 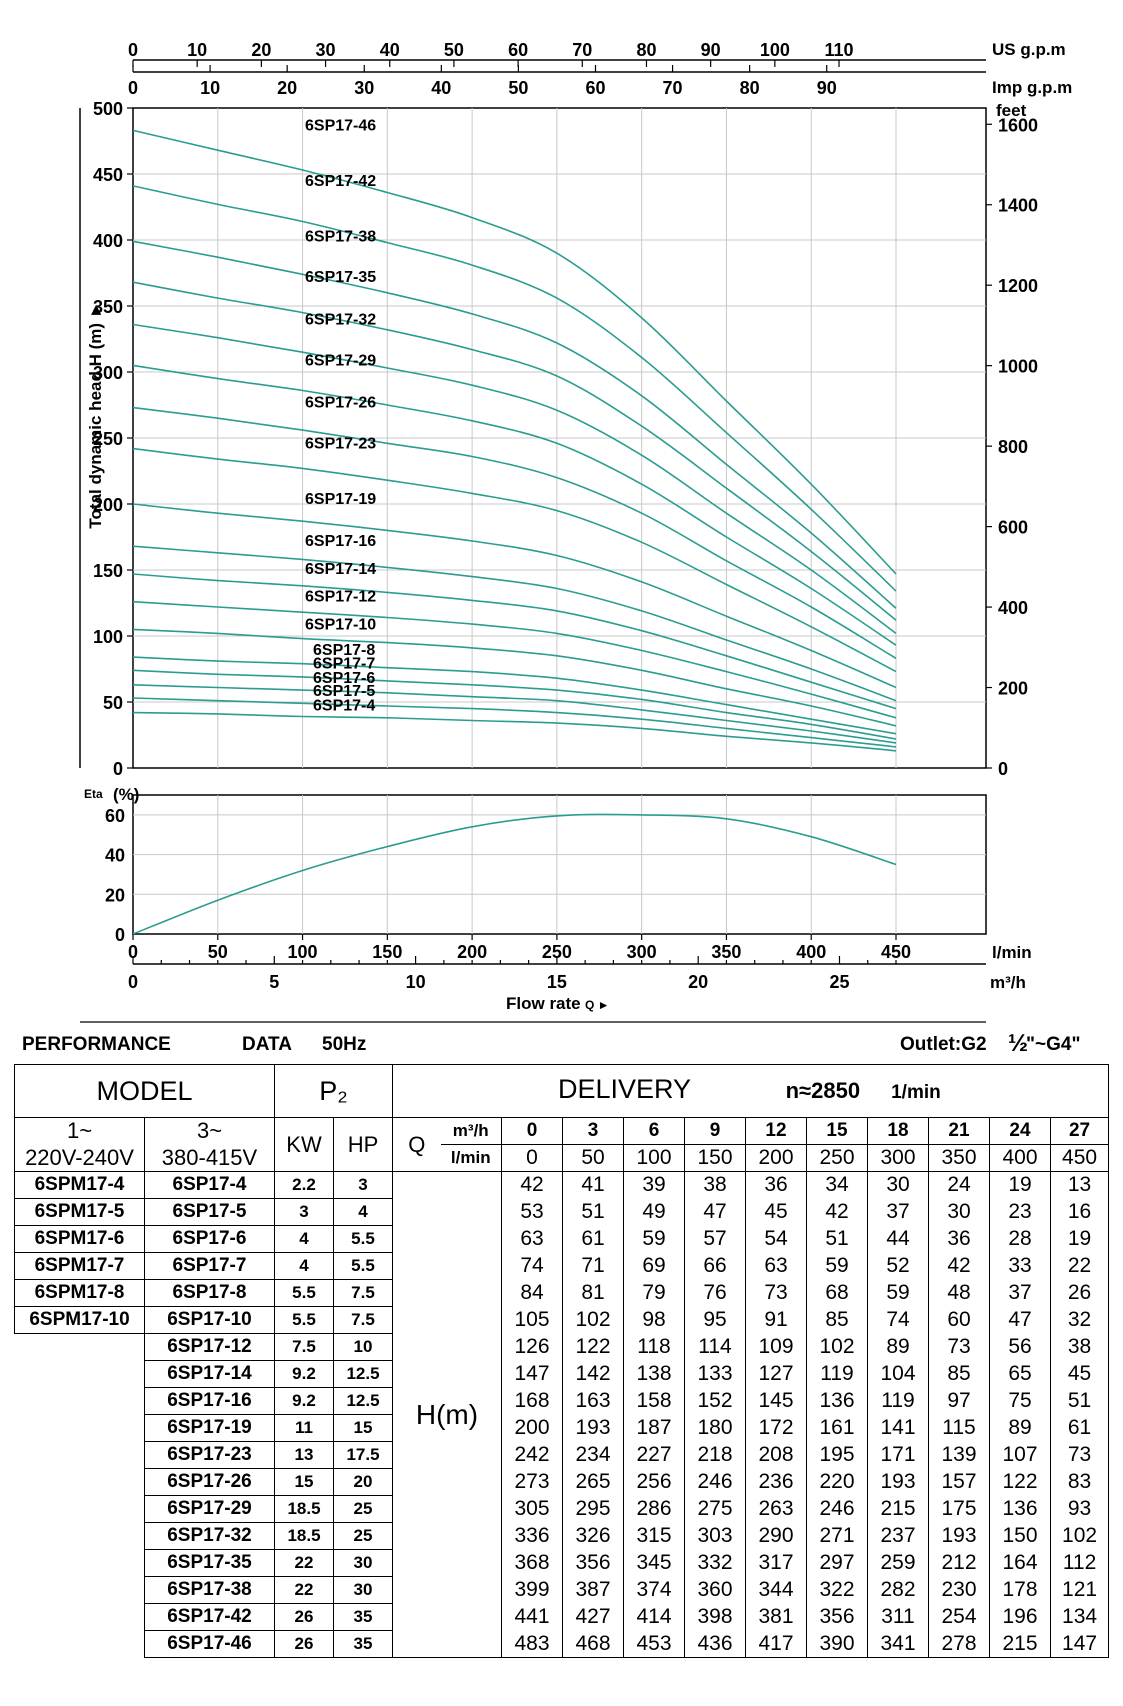 I want to click on eta-tick-label: 40, so click(x=115, y=856).